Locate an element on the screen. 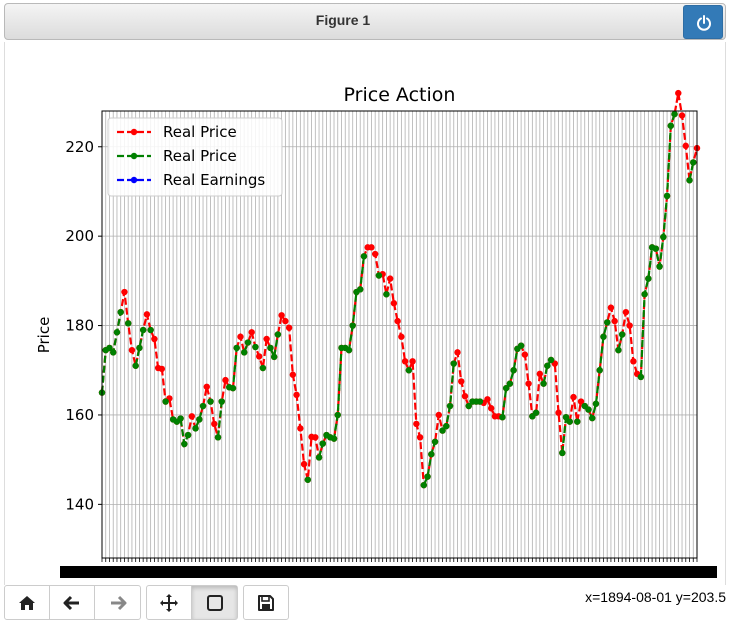 Image resolution: width=731 pixels, height=625 pixels. save-icon is located at coordinates (266, 602).